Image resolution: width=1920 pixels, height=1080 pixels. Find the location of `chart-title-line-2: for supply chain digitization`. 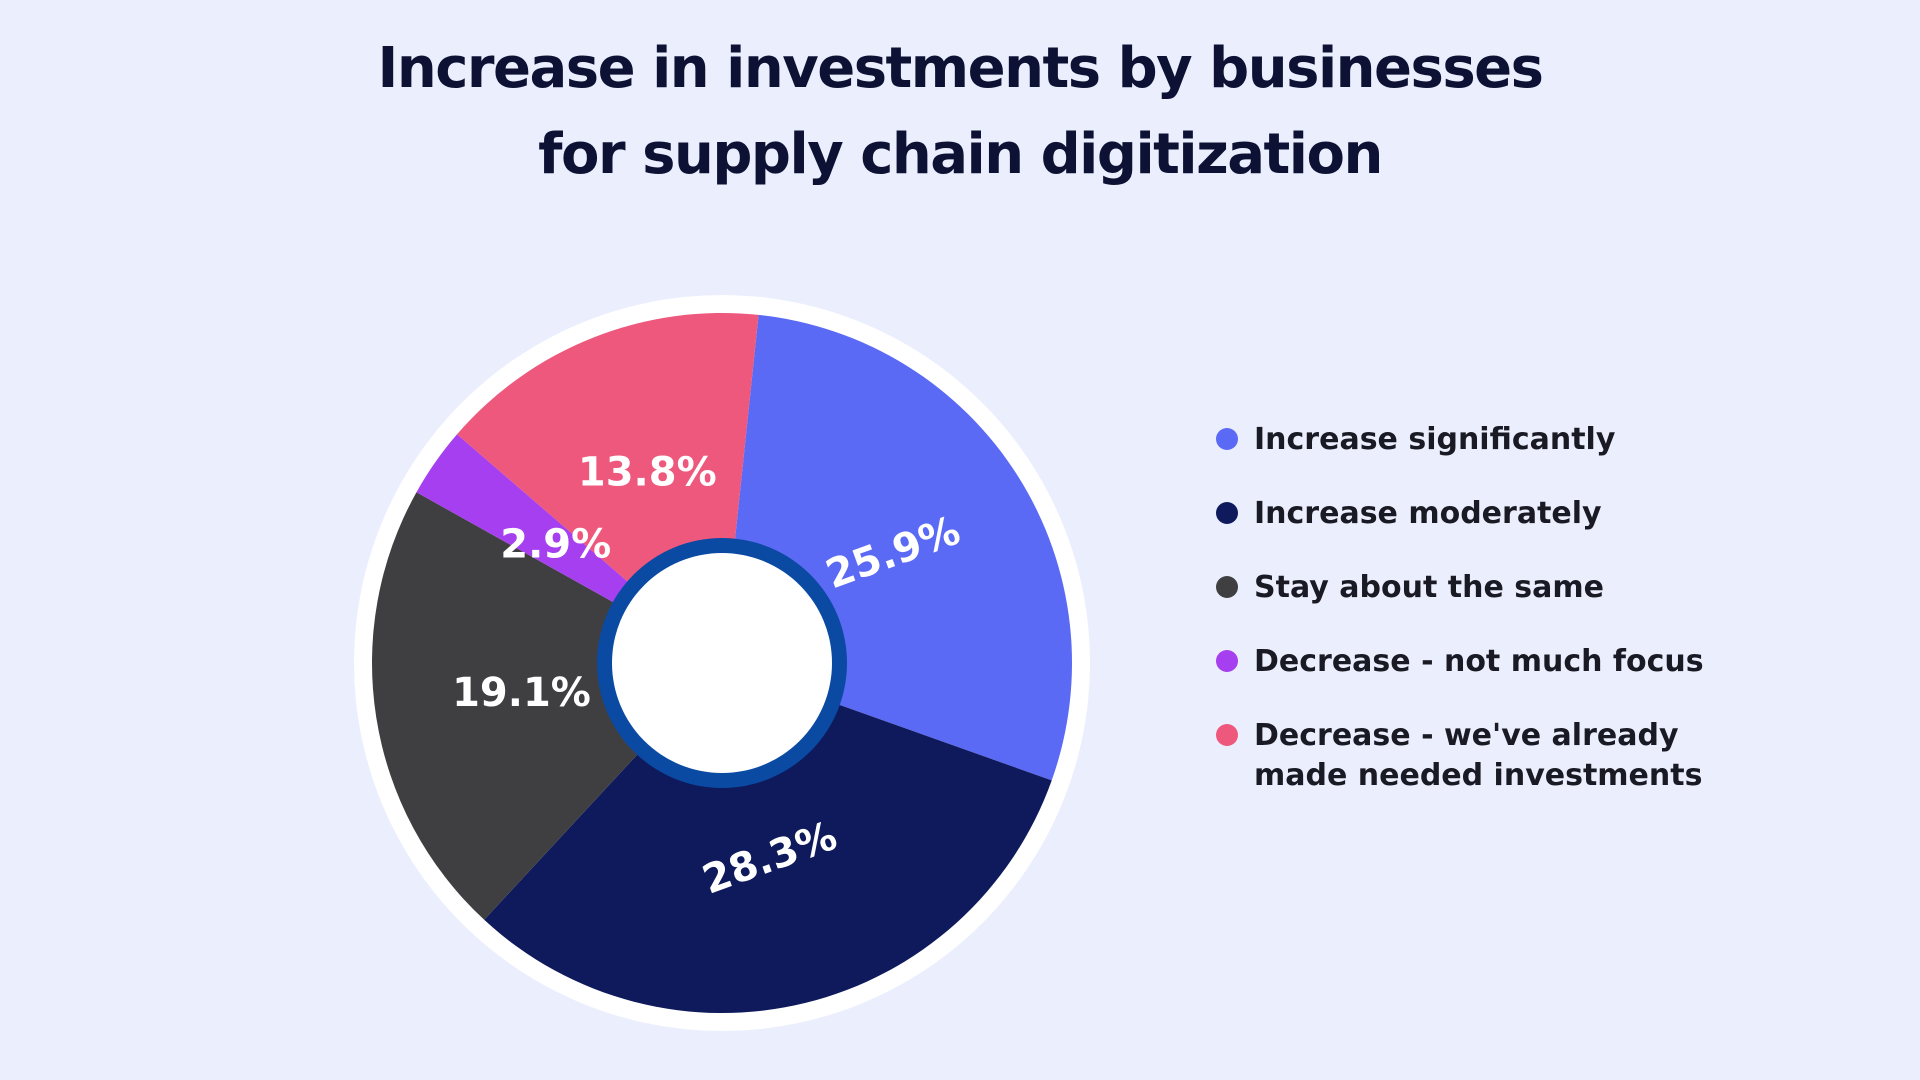

chart-title-line-2: for supply chain digitization is located at coordinates (960, 154).